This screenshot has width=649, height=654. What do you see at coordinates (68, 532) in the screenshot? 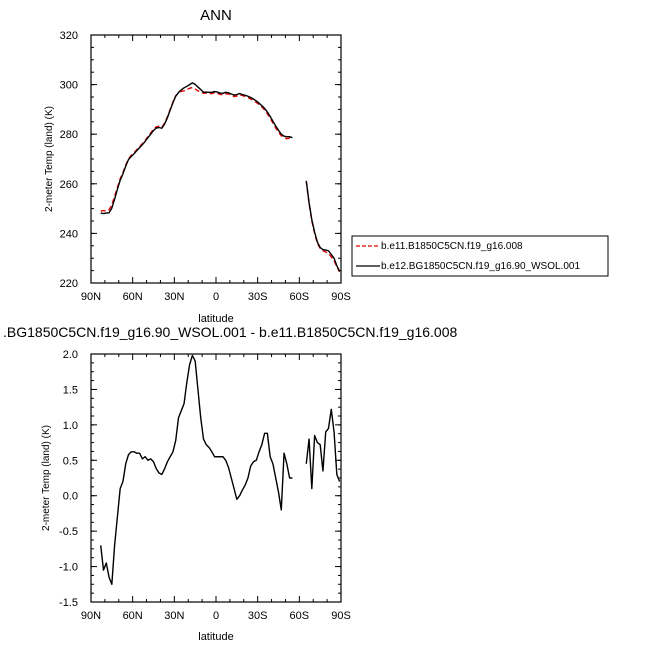
I see `bottom-ytick-label: -0.5` at bounding box center [68, 532].